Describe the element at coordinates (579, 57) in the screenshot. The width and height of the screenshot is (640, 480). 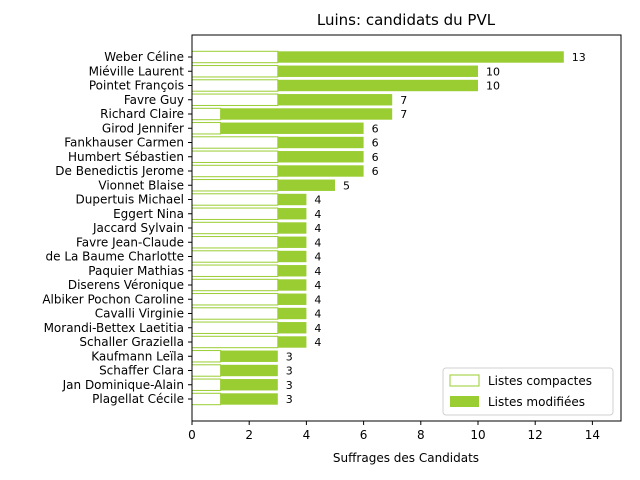
I see `value-label: 13` at that location.